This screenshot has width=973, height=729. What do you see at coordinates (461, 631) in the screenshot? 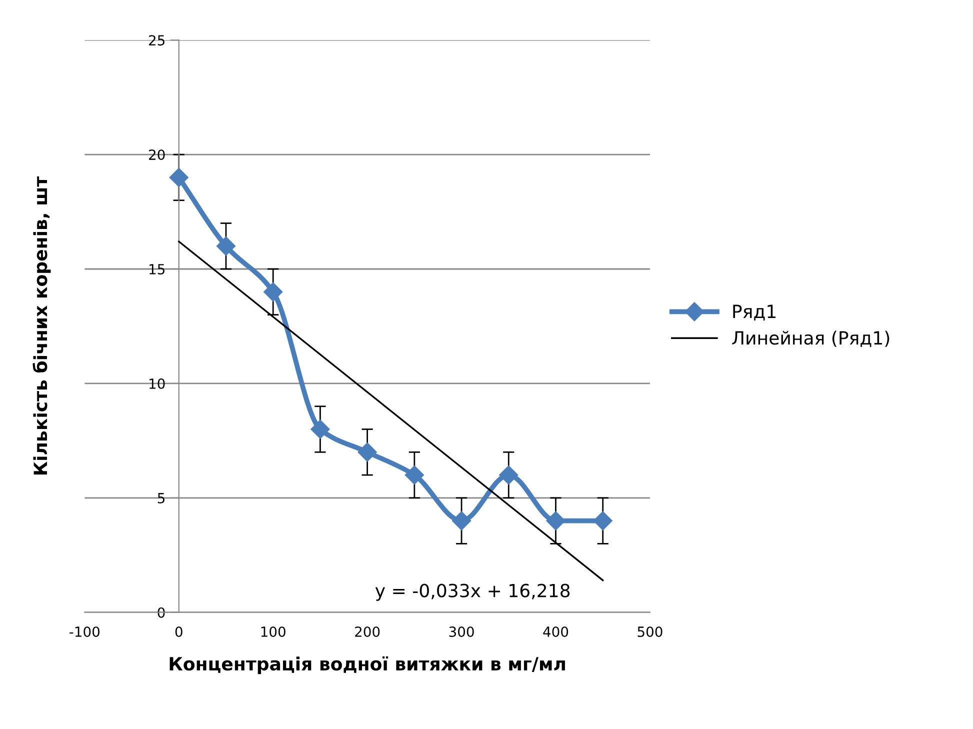
I see `x-tick-label: 300` at bounding box center [461, 631].